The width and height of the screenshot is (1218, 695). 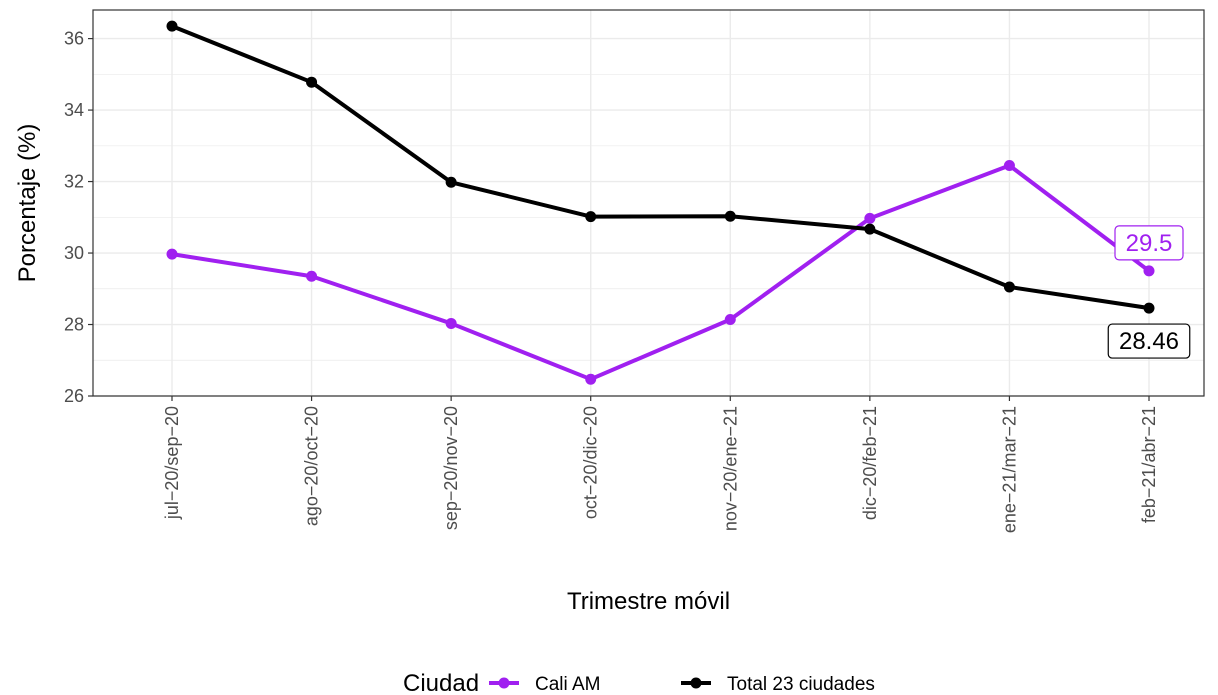 I want to click on x-tick-label: dic−20/feb−21, so click(x=870, y=463).